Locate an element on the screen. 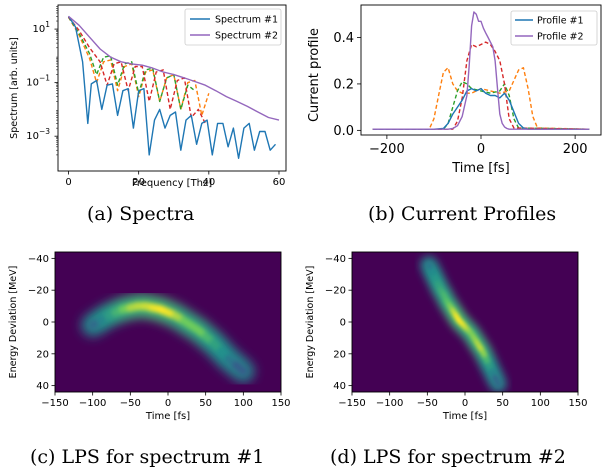 The height and width of the screenshot is (474, 616). legend-label-spectrum-2: Spectrum #2 is located at coordinates (246, 36).